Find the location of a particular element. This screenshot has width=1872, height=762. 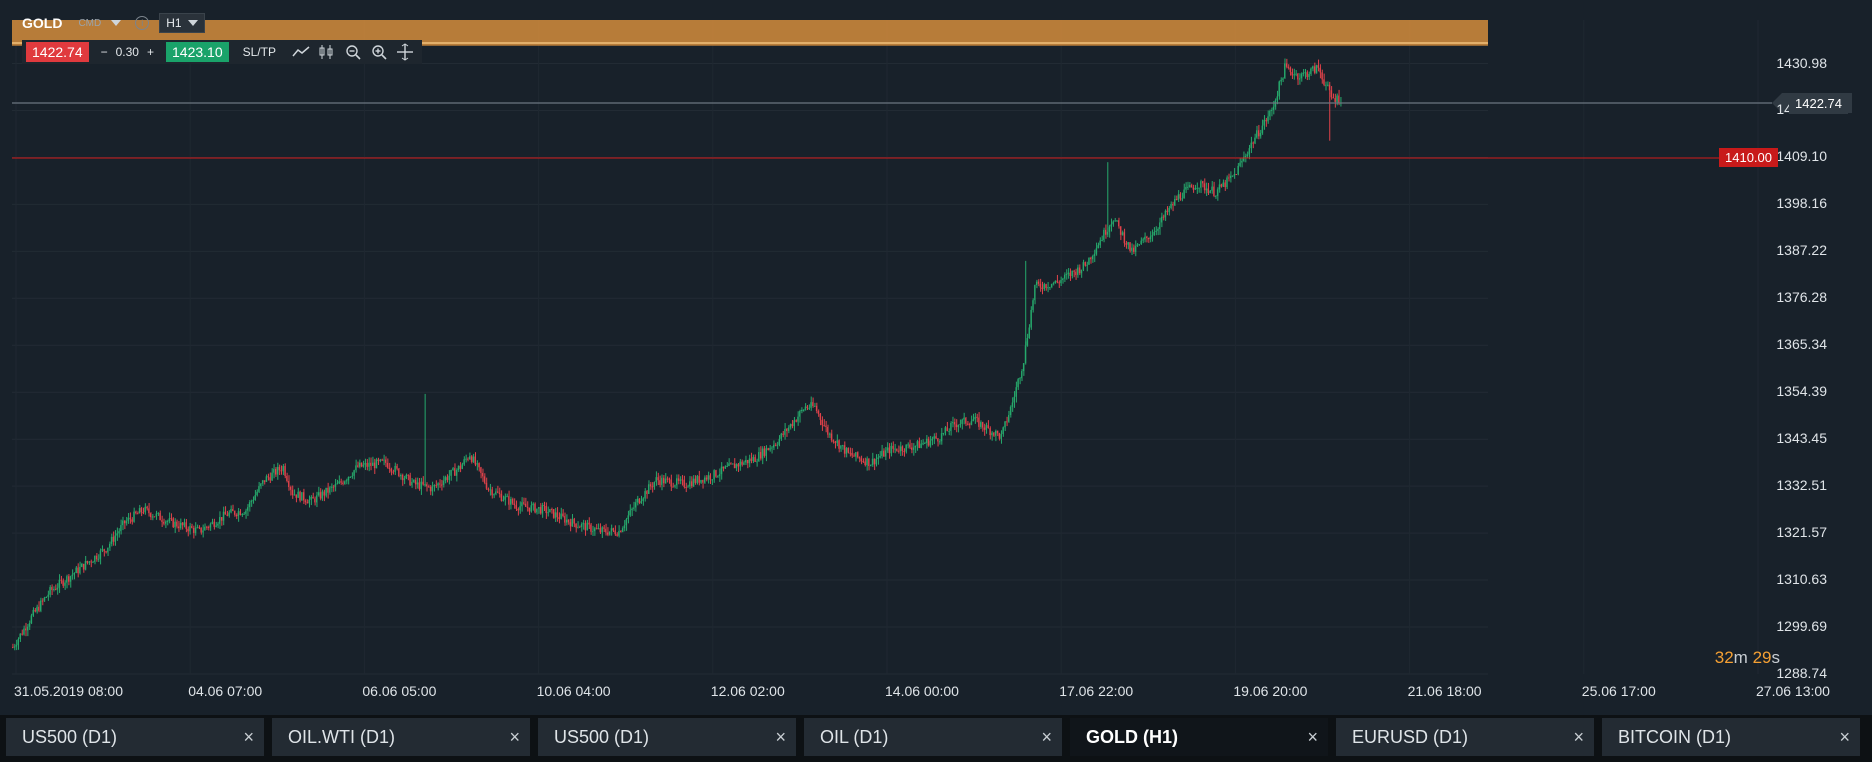

info-icon: i is located at coordinates (142, 23).